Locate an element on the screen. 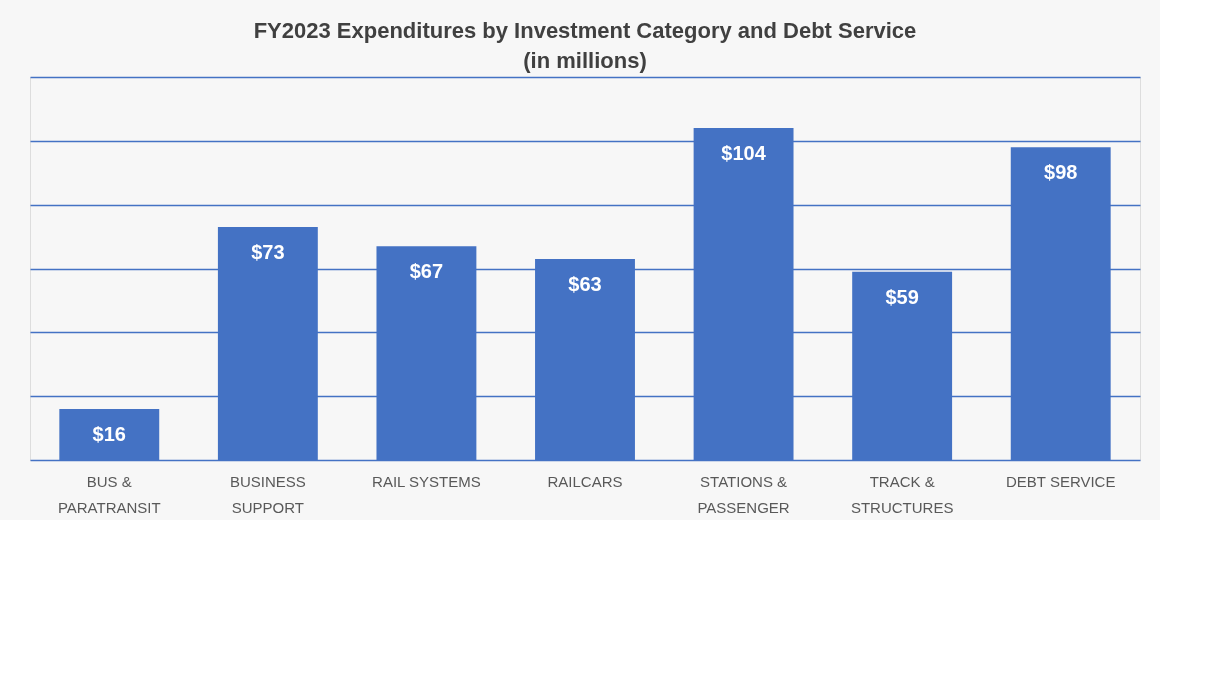 The height and width of the screenshot is (683, 1220). x-tick-label: DEBT SERVICE is located at coordinates (1060, 481).